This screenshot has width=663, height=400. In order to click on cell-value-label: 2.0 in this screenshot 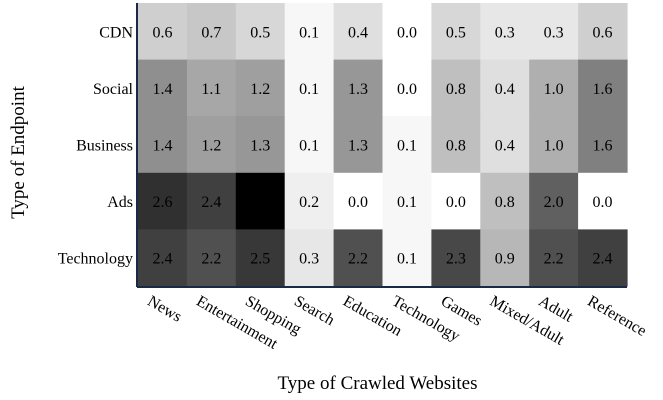, I will do `click(554, 202)`.